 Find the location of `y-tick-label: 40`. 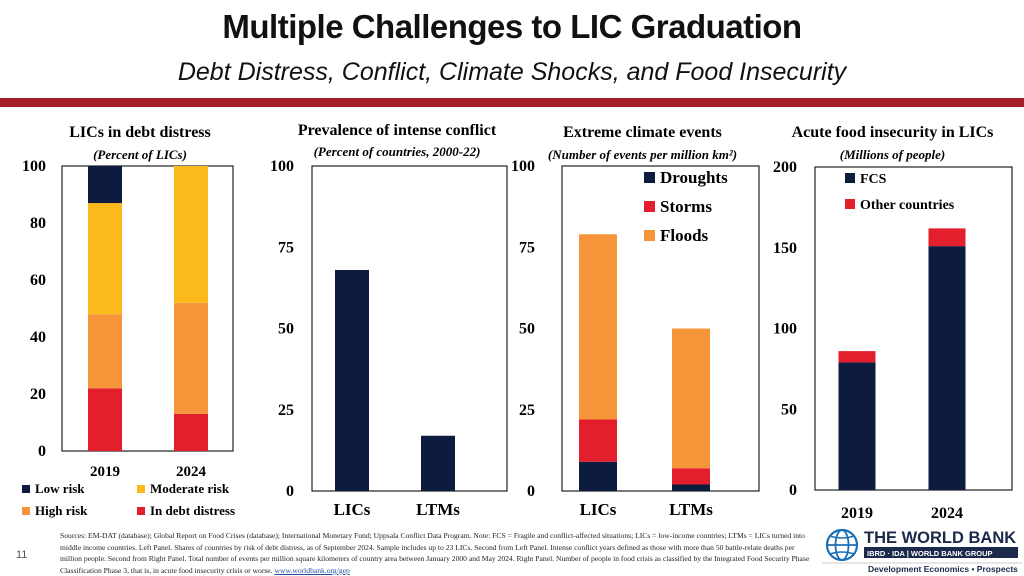

y-tick-label: 40 is located at coordinates (38, 337).